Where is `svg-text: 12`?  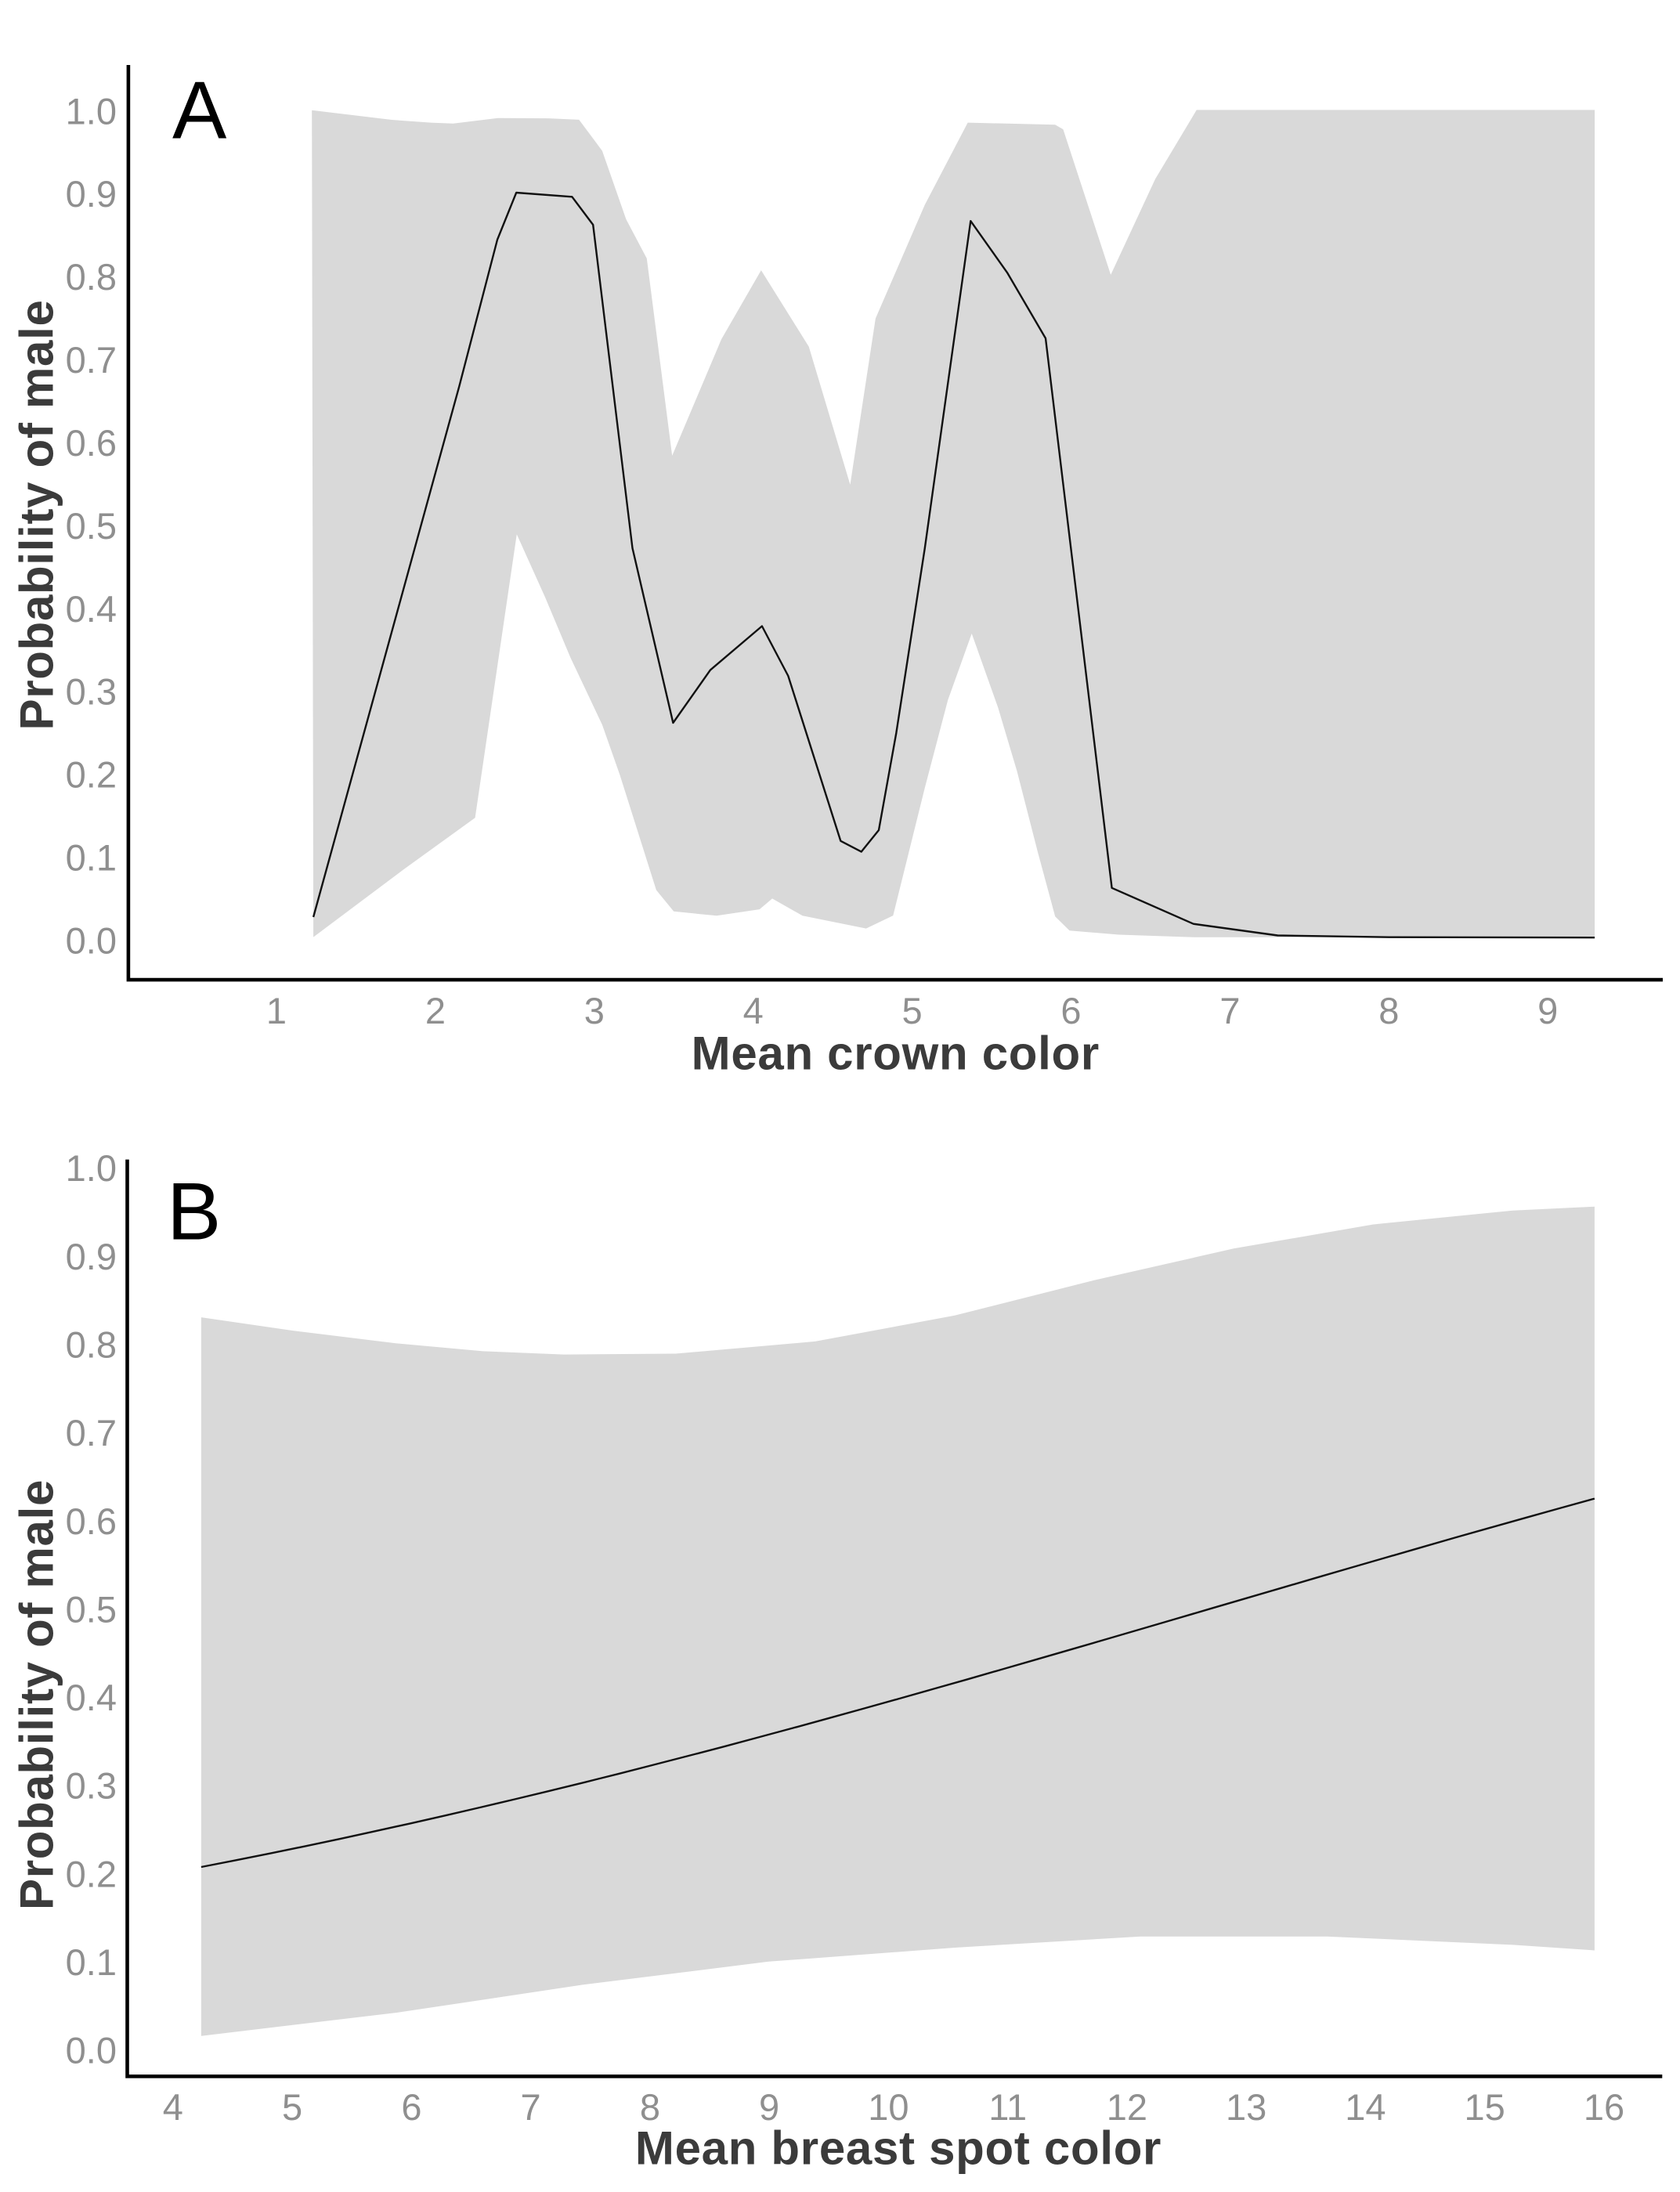
svg-text: 12 is located at coordinates (1127, 2107).